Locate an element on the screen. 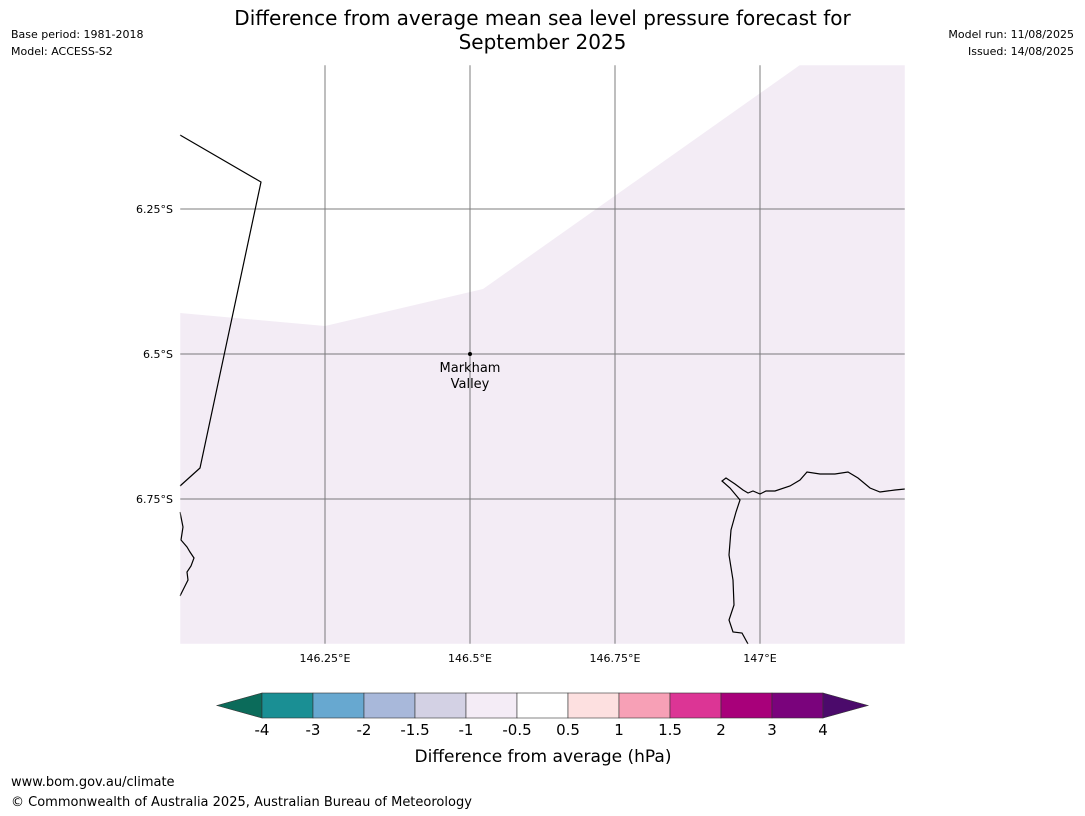 Image resolution: width=1085 pixels, height=816 pixels. lon-label-146-25: 146.25°E is located at coordinates (325, 658).